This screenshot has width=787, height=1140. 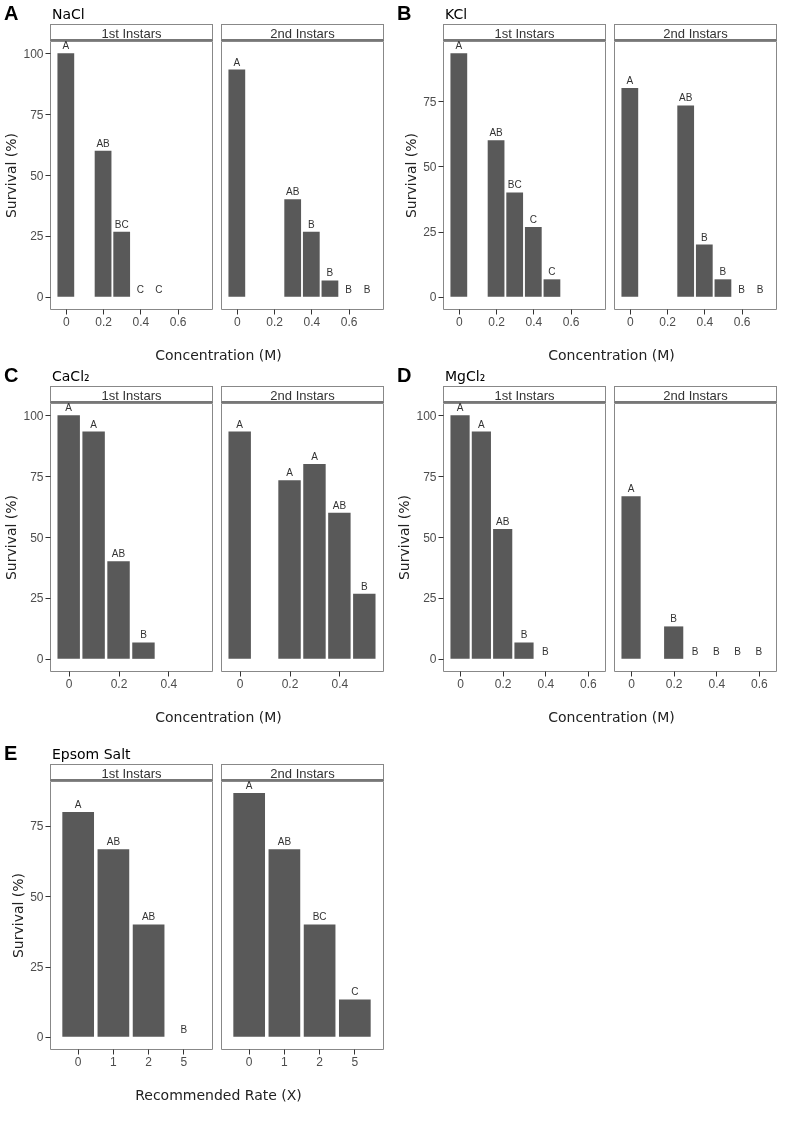 I want to click on text: C, so click(x=11, y=375).